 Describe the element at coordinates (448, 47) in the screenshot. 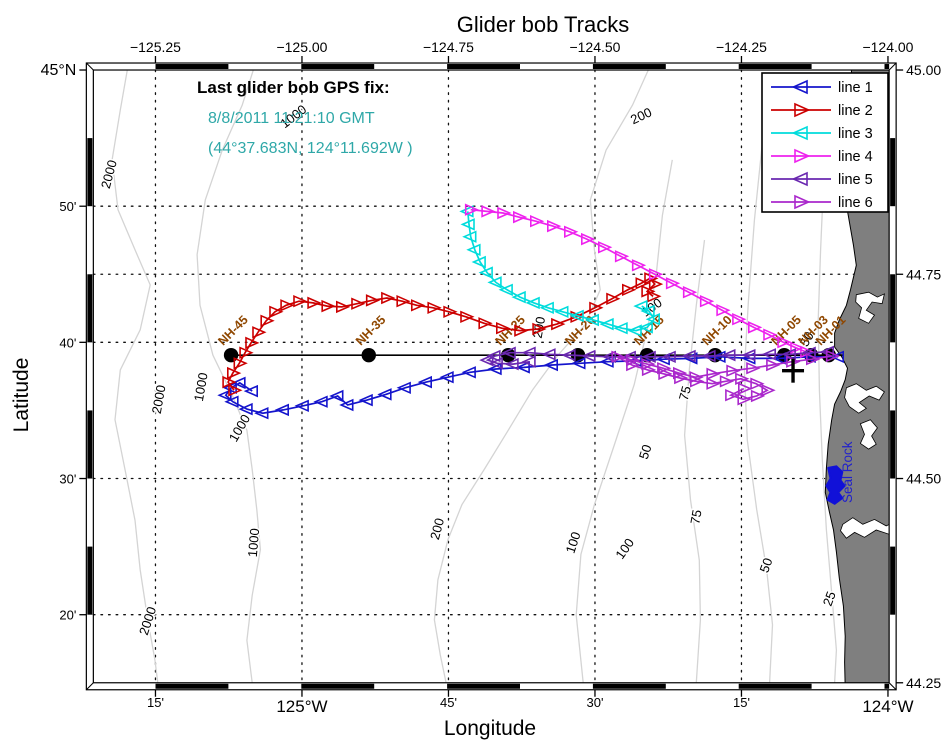

I see `tick-label-top: −124.75` at that location.